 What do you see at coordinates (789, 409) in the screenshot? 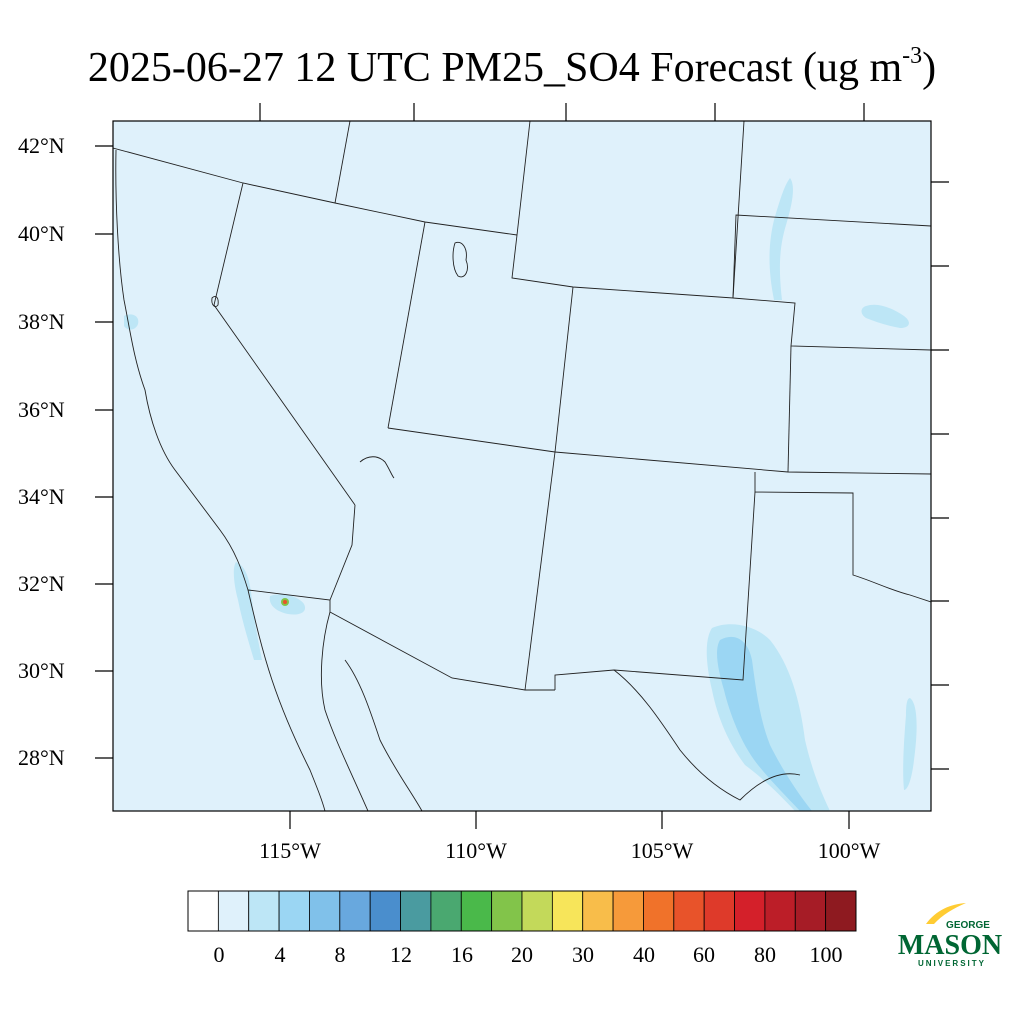
I see `state-boundary-kansas-oklahoma` at bounding box center [789, 409].